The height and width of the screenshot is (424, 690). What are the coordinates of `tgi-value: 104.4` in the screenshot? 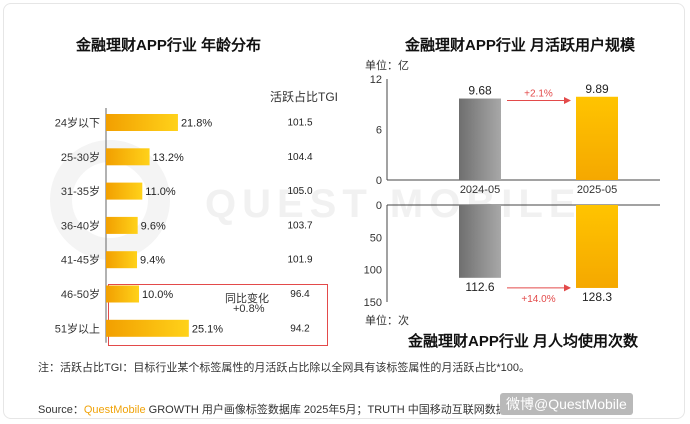 It's located at (299, 157).